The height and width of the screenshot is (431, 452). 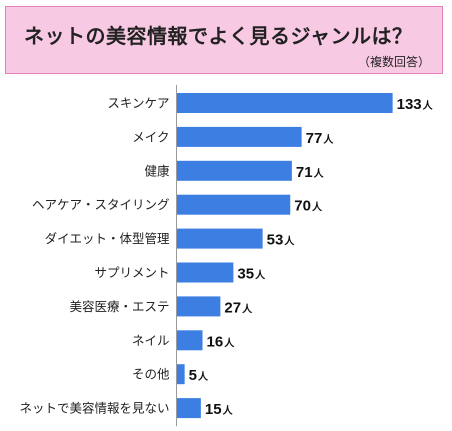 I want to click on category-label: スキンケア, so click(x=138, y=103).